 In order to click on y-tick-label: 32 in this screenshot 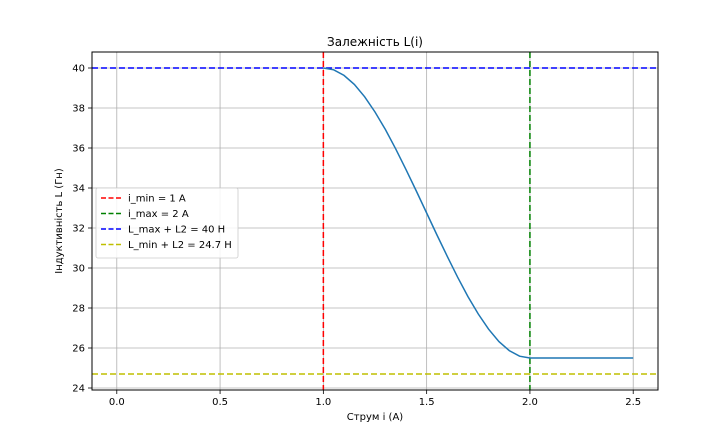, I will do `click(78, 229)`.